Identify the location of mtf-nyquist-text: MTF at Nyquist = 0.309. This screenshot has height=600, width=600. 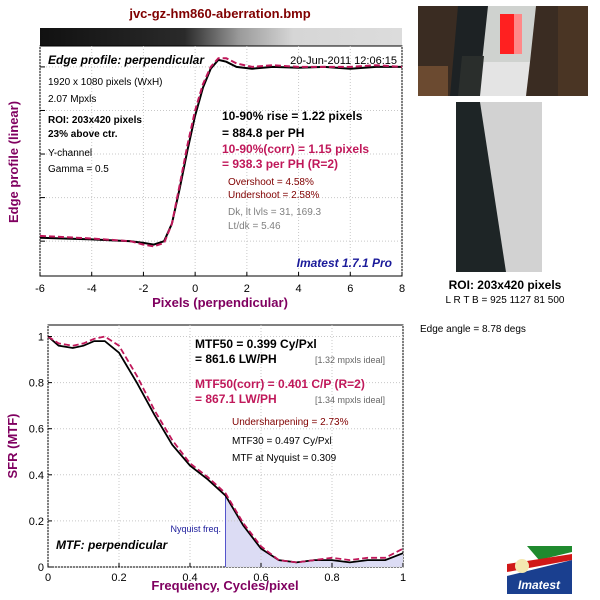
(284, 458).